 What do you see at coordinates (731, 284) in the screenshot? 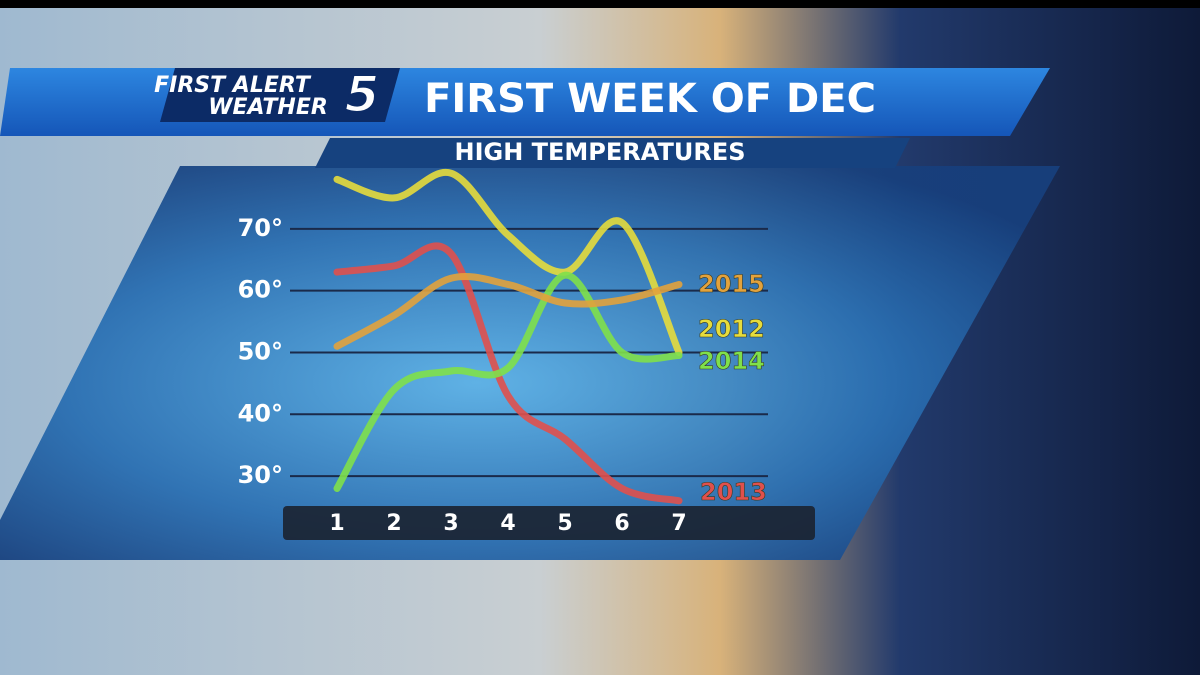
I see `legend-label: 2015` at bounding box center [731, 284].